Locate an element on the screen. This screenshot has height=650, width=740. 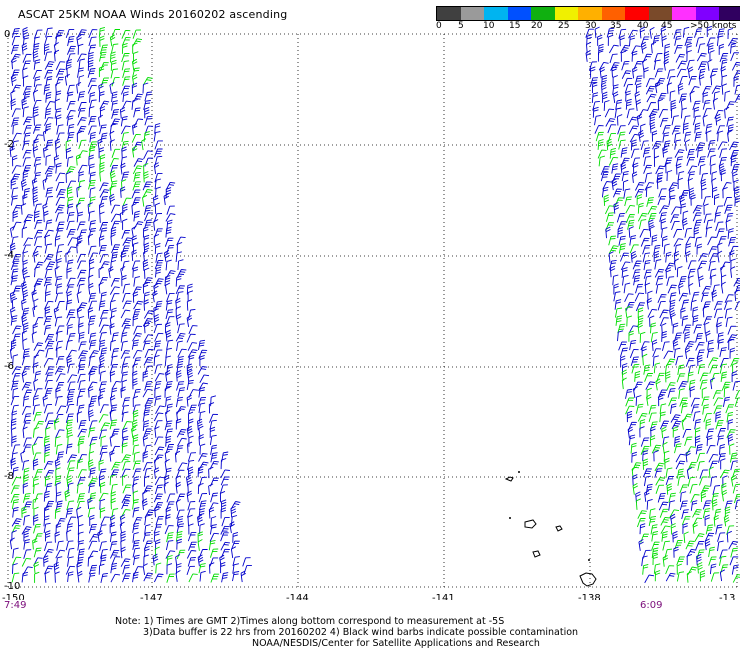
chart-title: ASCAT 25KM NOAA Winds 20160202 ascending is located at coordinates (153, 14).